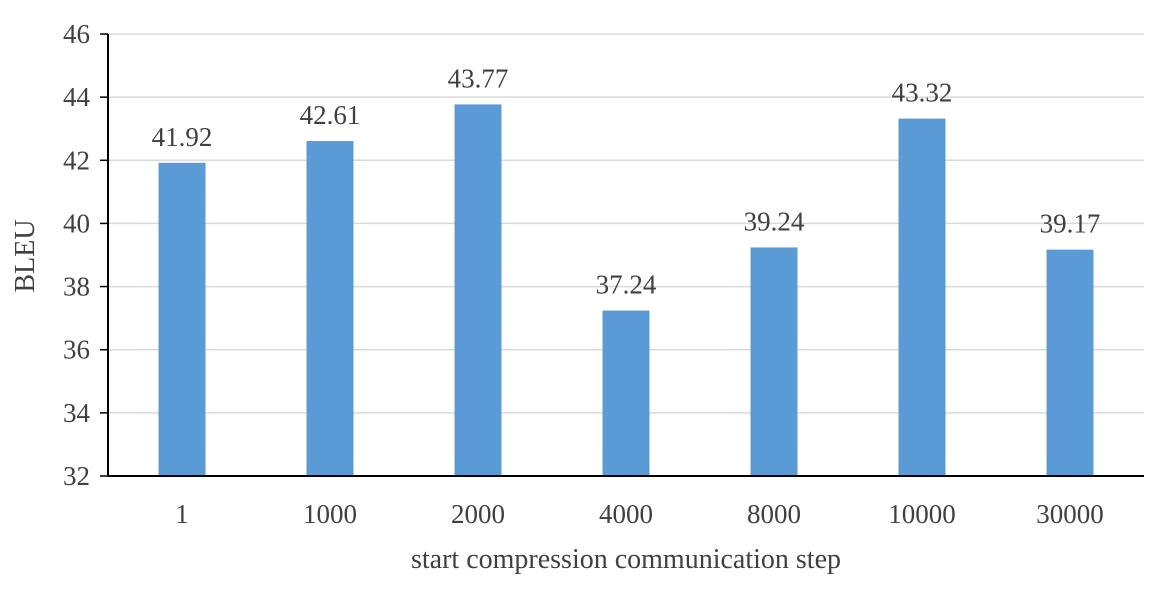 Image resolution: width=1162 pixels, height=590 pixels. I want to click on y-tick-label: 32, so click(76, 476).